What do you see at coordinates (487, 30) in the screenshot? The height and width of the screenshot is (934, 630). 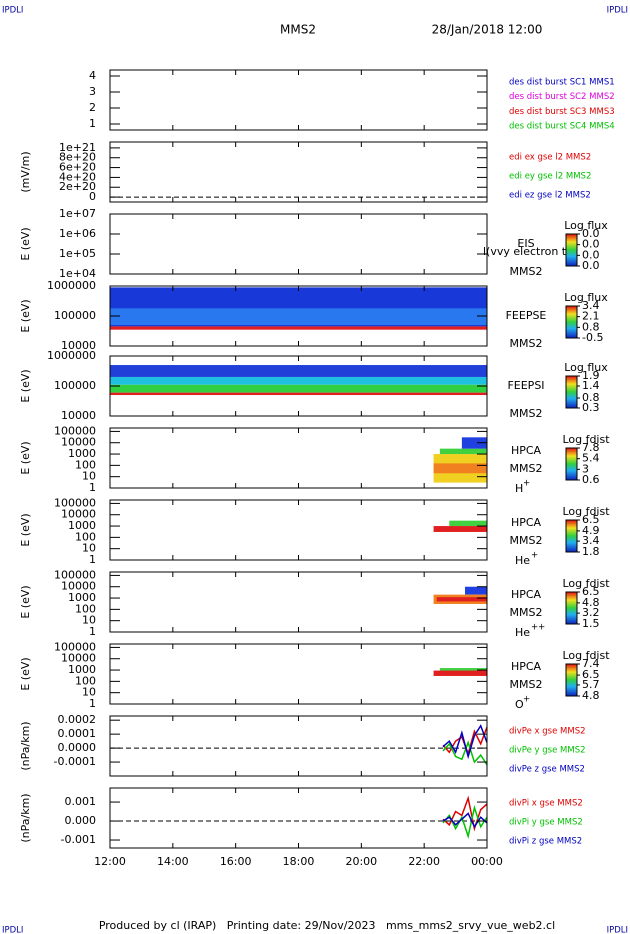 I see `date-title: 28/Jan/2018 12:00` at bounding box center [487, 30].